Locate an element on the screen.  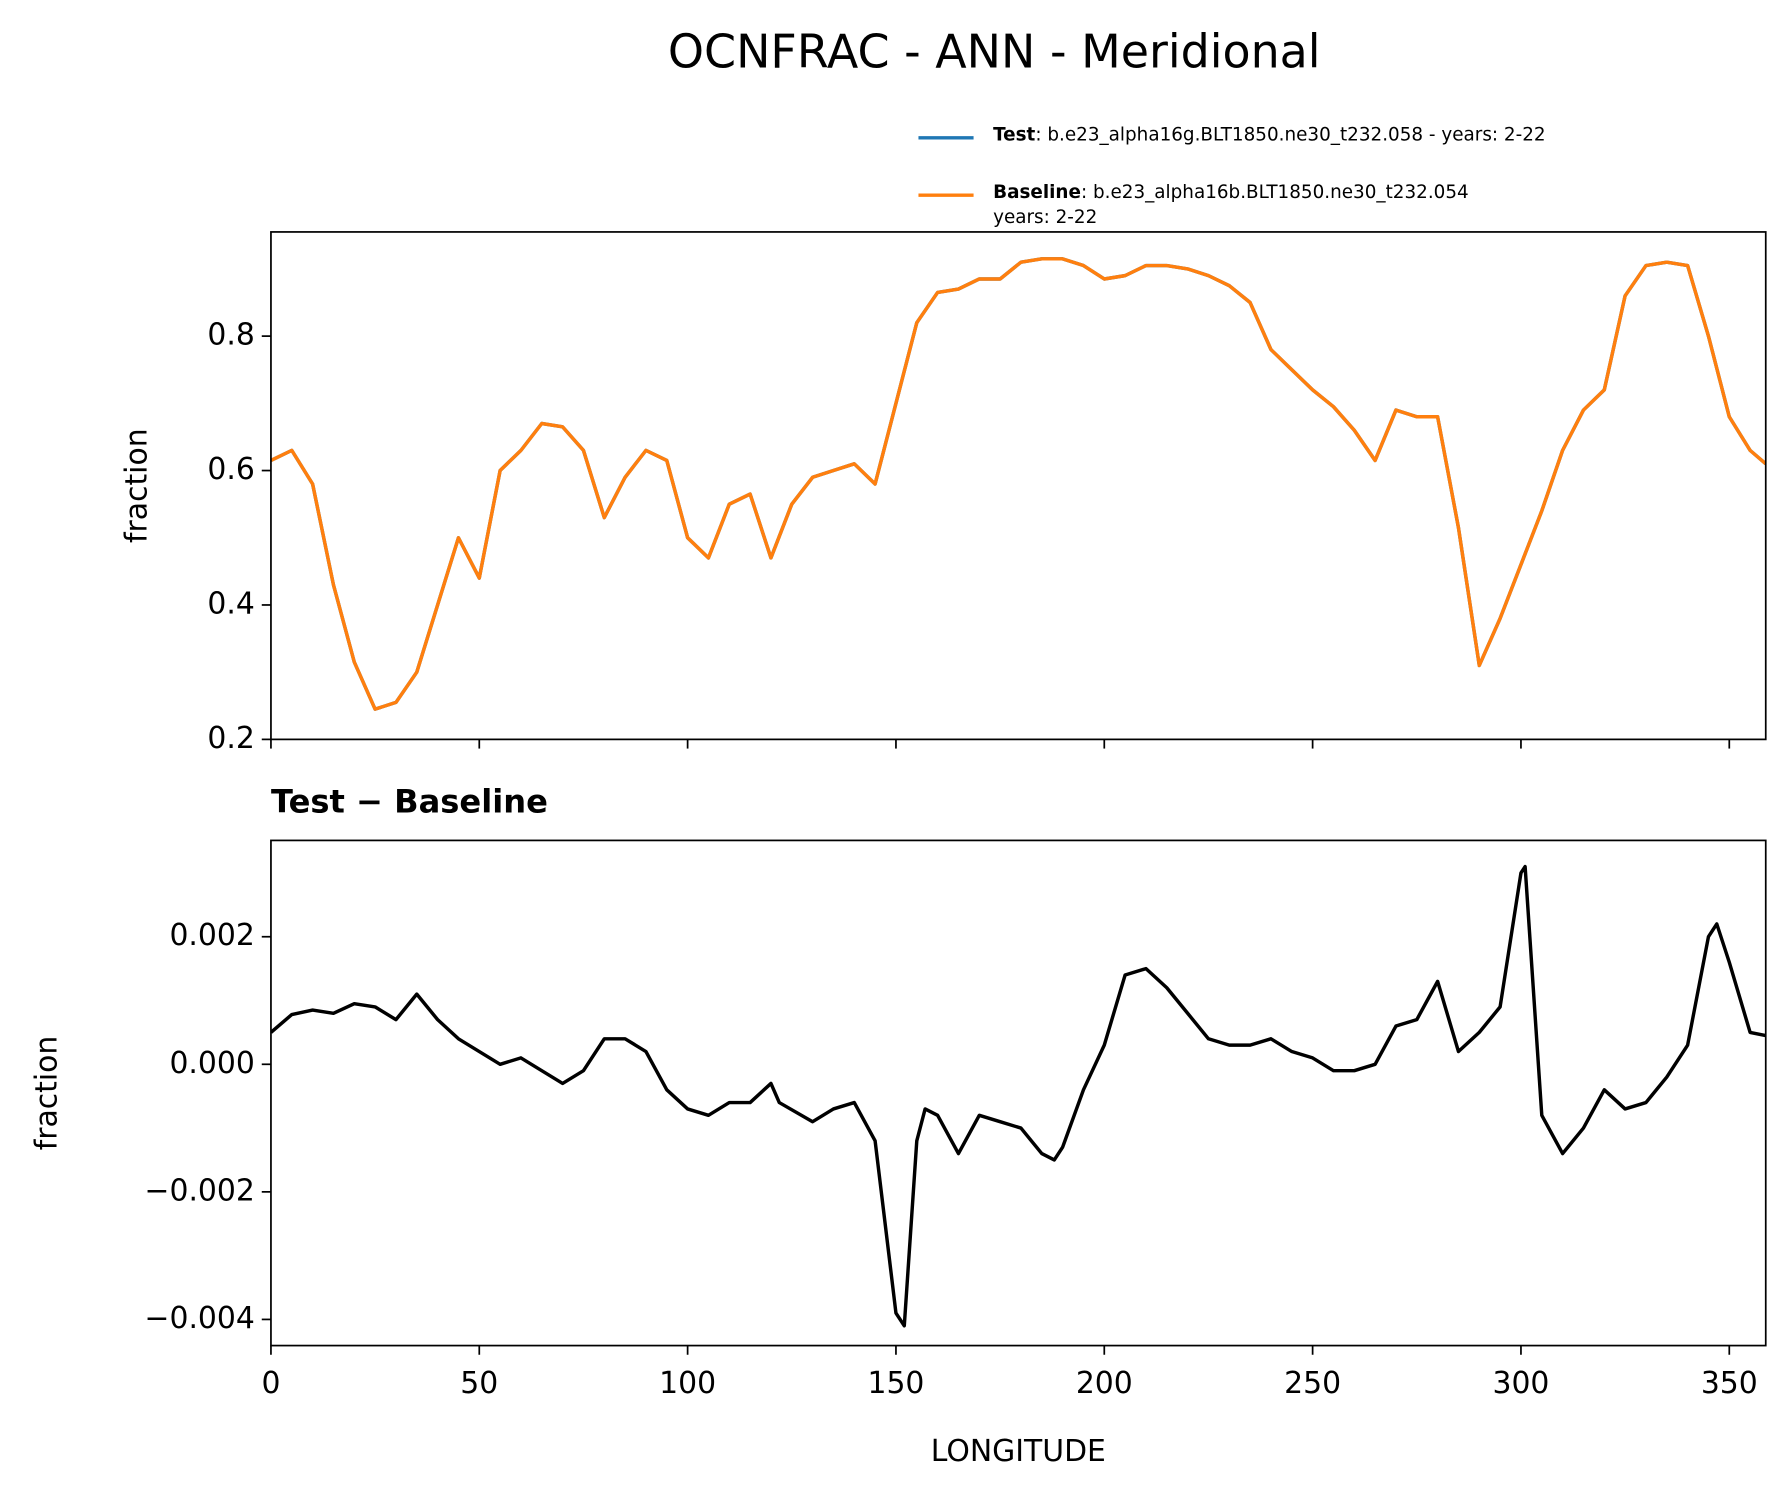
y-tick-label: 0.6 is located at coordinates (230, 469).